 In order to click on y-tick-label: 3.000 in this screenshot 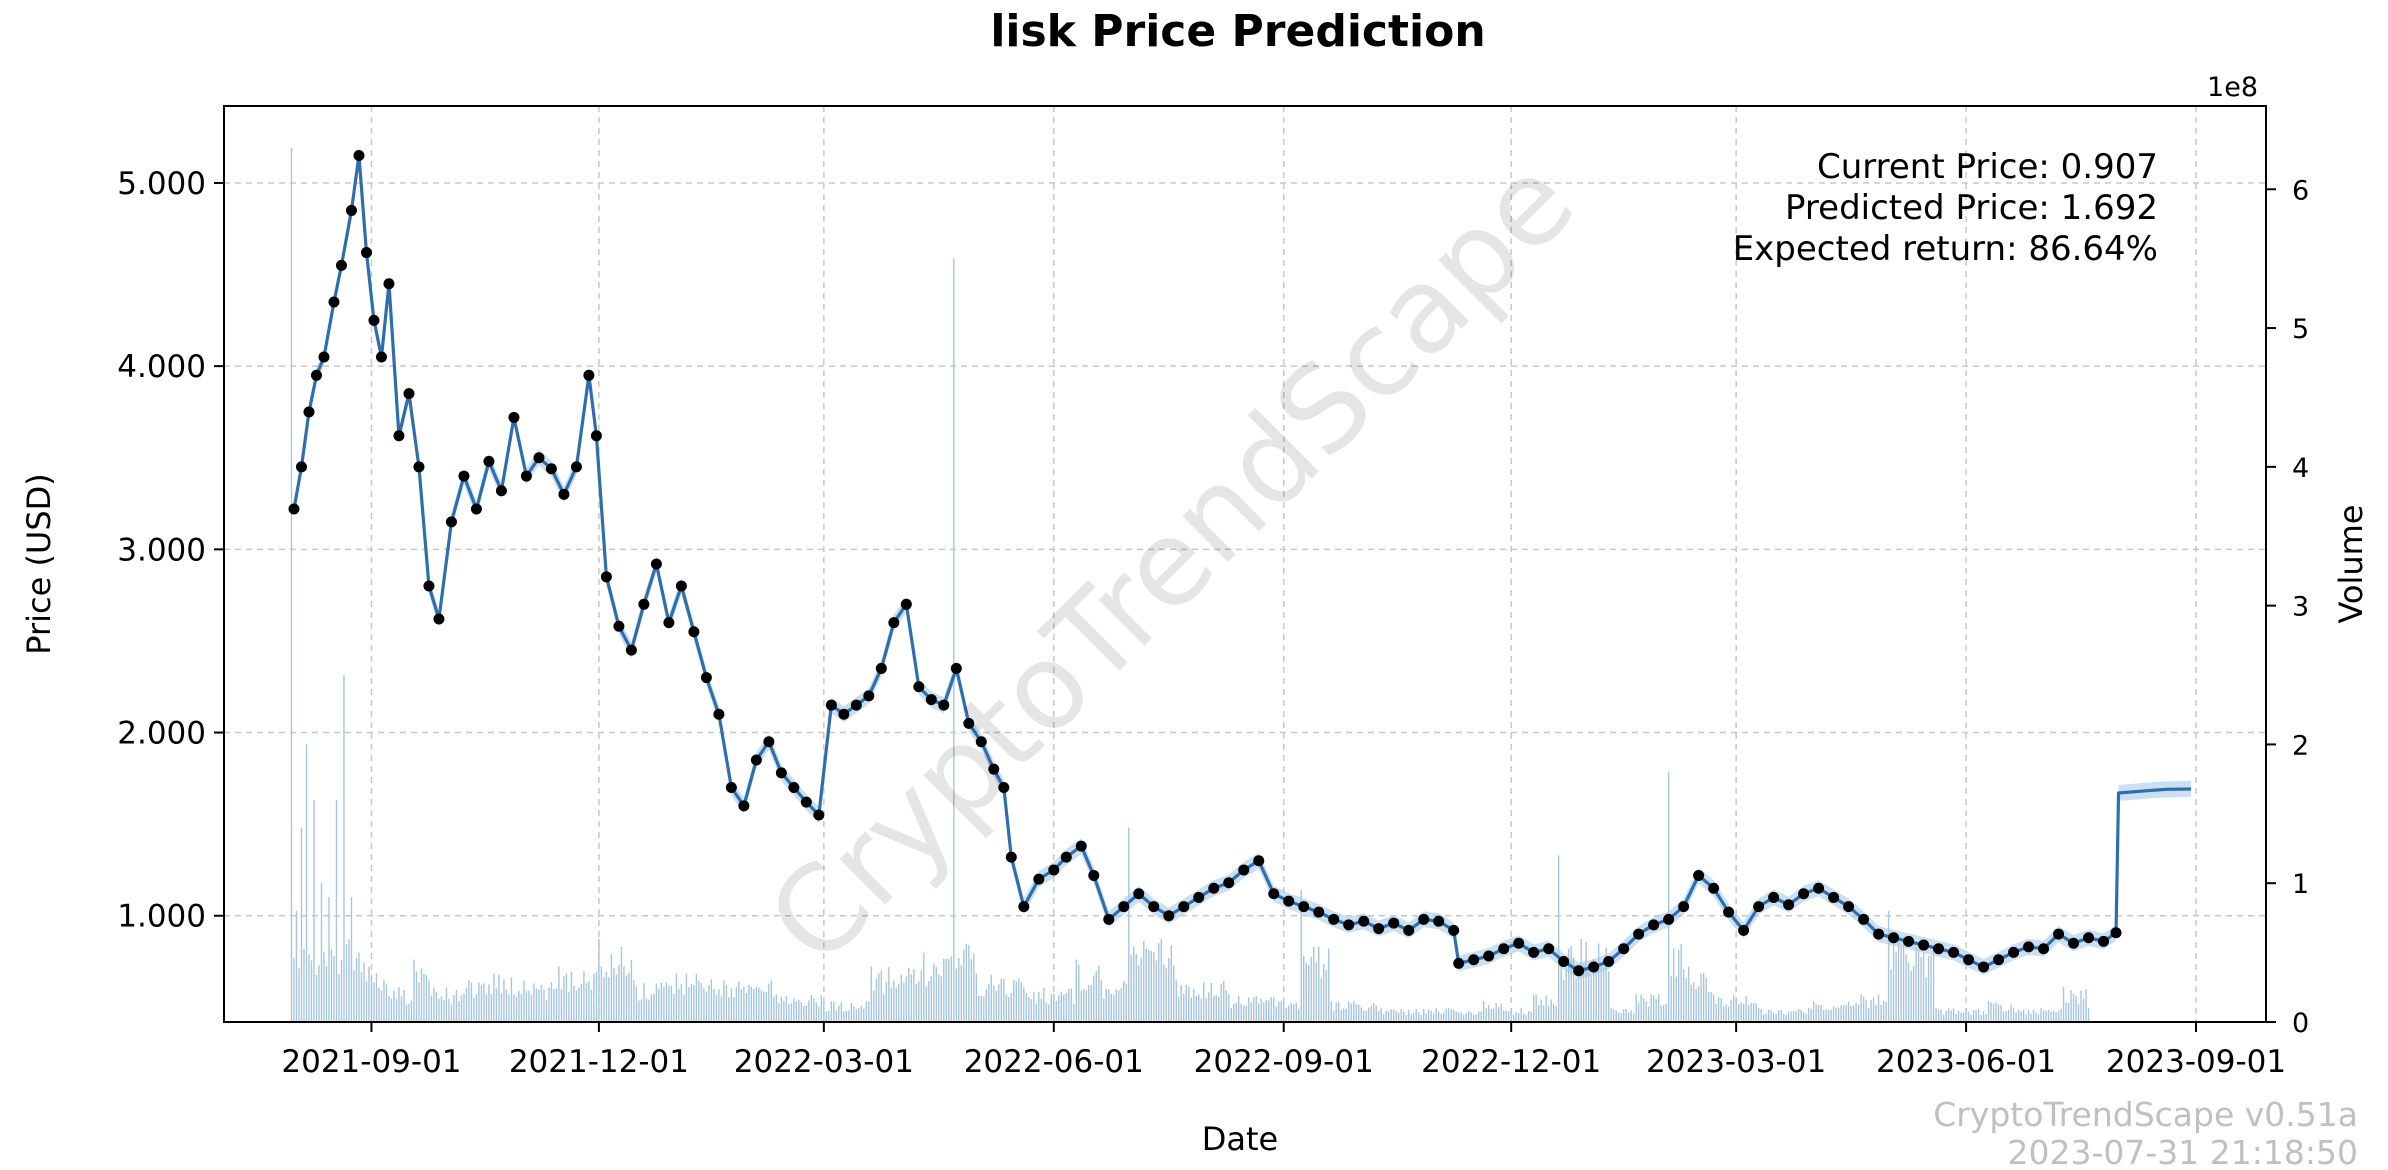, I will do `click(161, 550)`.